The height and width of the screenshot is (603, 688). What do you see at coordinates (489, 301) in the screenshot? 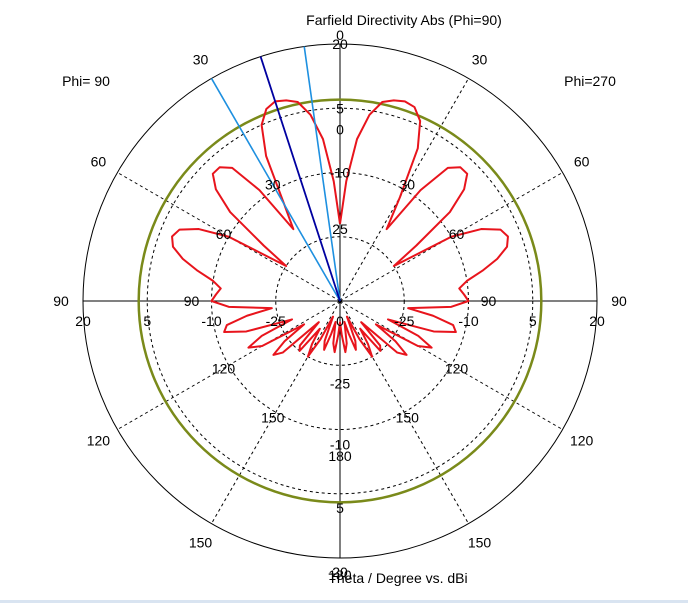
I see `inner-angle-tick-right-90: 90` at bounding box center [489, 301].